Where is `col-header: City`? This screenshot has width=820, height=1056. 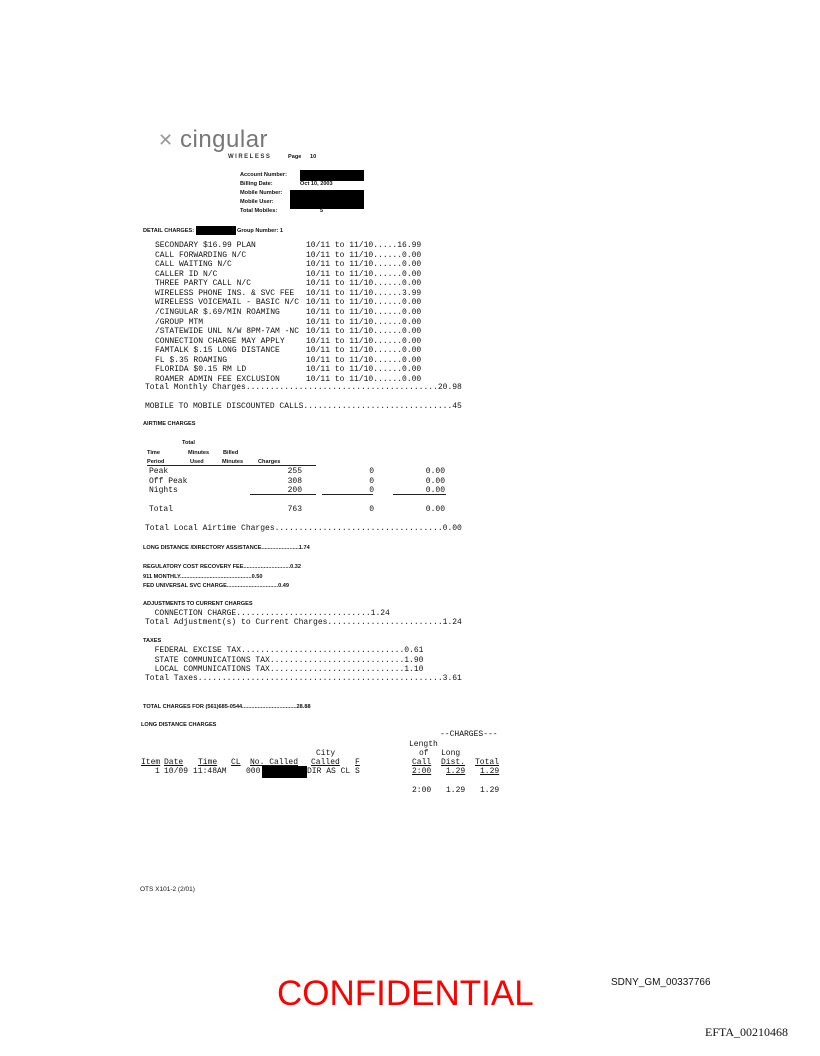 col-header: City is located at coordinates (326, 753).